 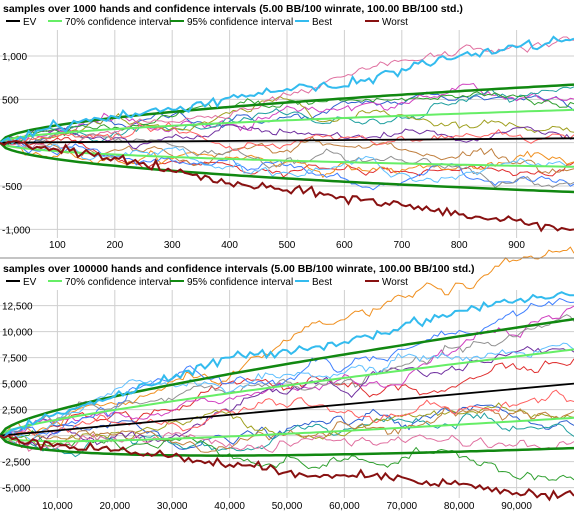 I want to click on panel1-legend-label-2: 95% confidence interval, so click(x=240, y=22).